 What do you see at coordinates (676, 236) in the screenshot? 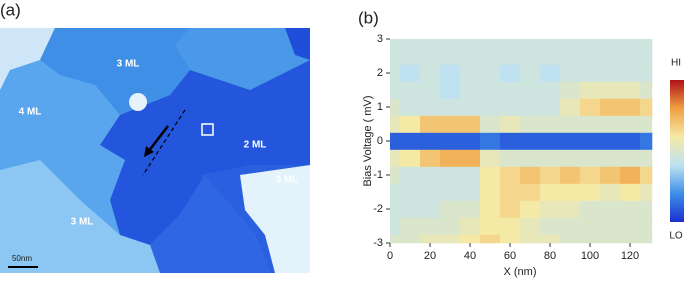
I see `colorbar-low: LO` at bounding box center [676, 236].